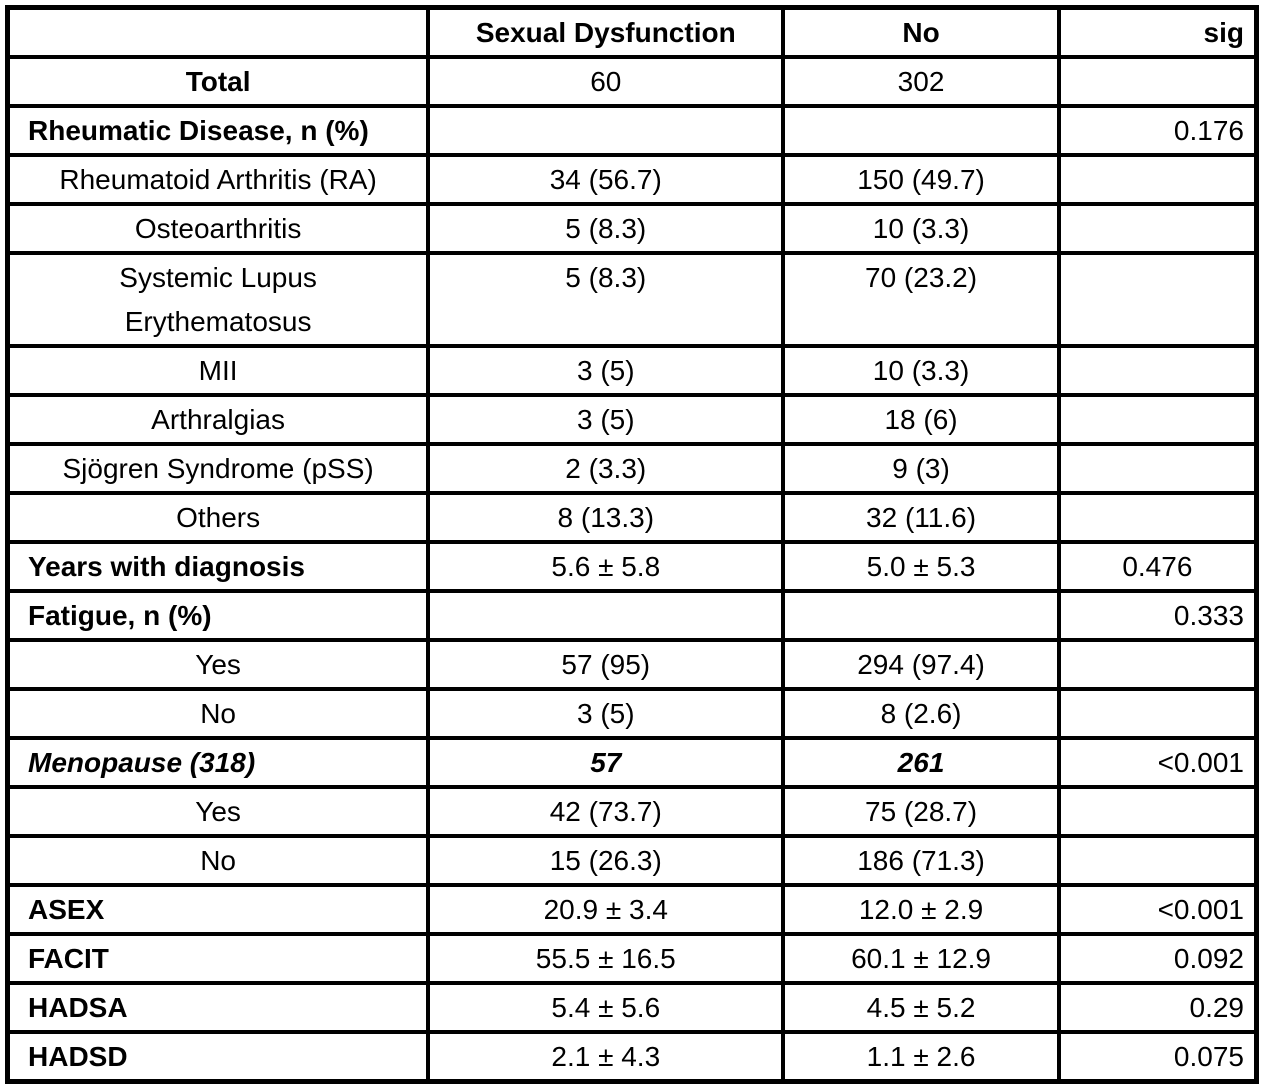 Image resolution: width=1264 pixels, height=1089 pixels. I want to click on row-label-cell: Arthralgias, so click(218, 419).